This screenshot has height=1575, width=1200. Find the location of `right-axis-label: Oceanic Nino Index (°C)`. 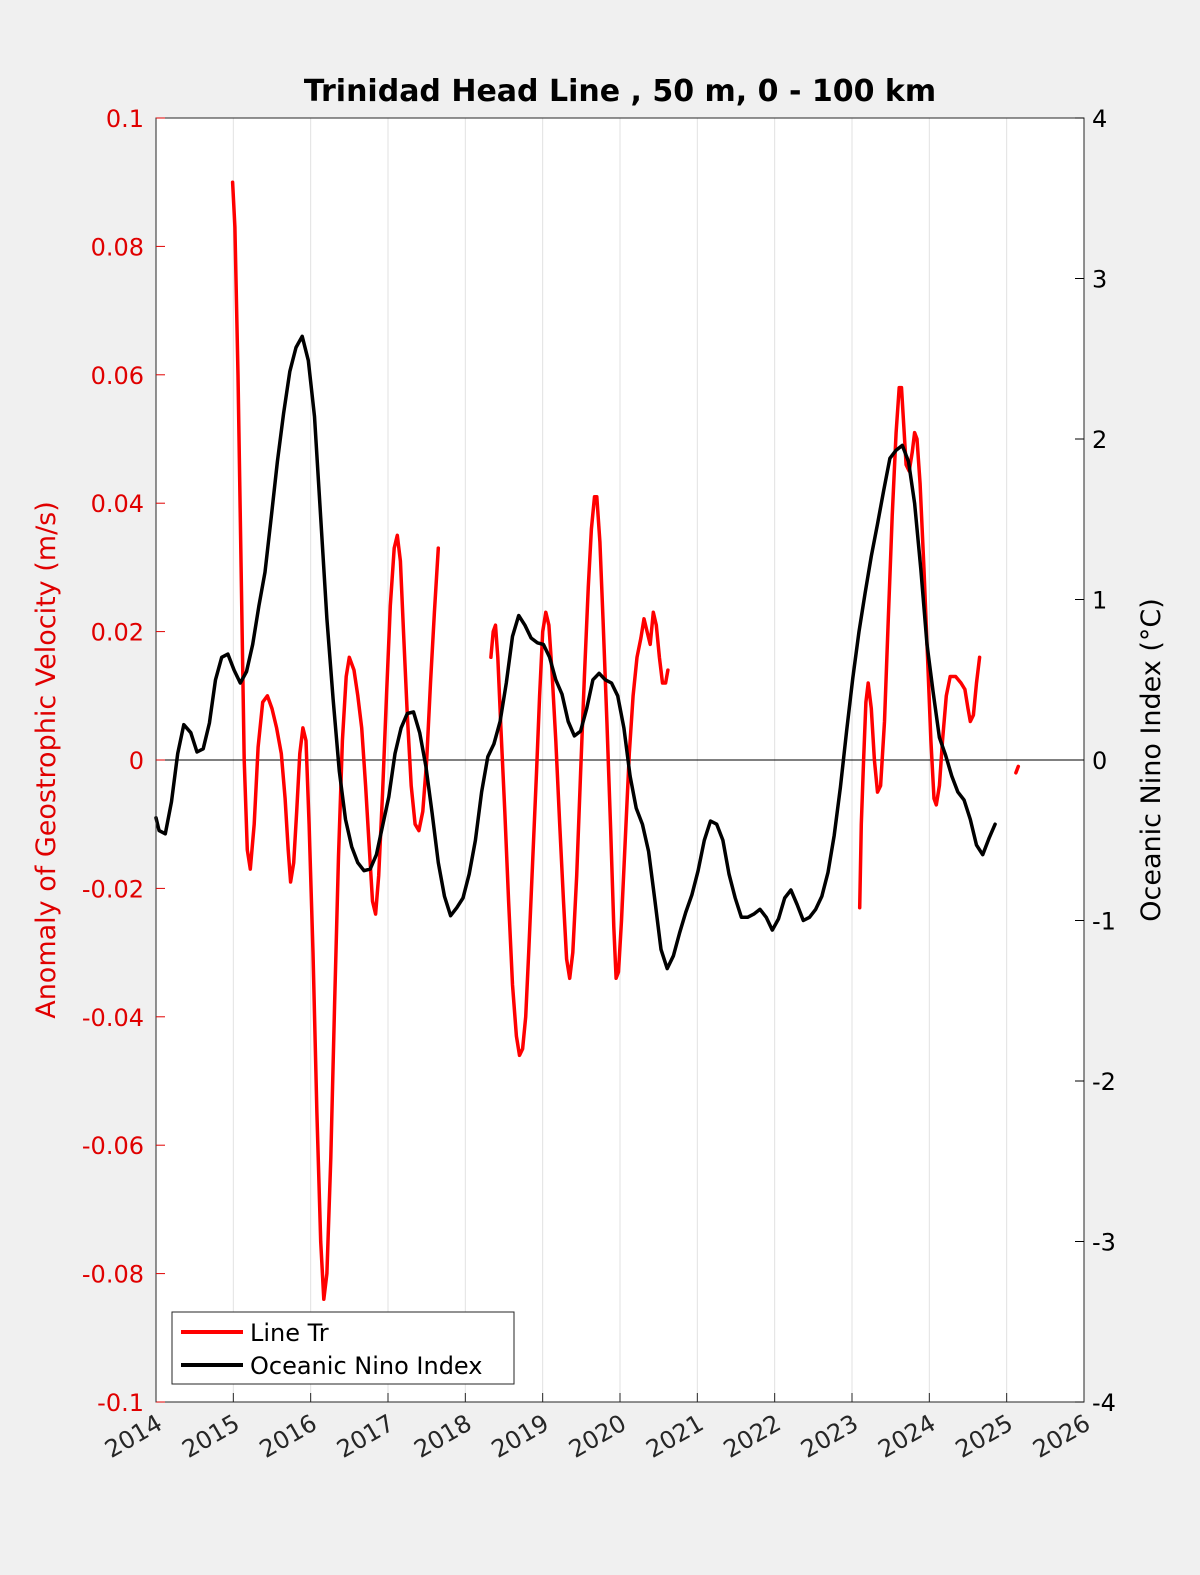

right-axis-label: Oceanic Nino Index (°C) is located at coordinates (1151, 760).